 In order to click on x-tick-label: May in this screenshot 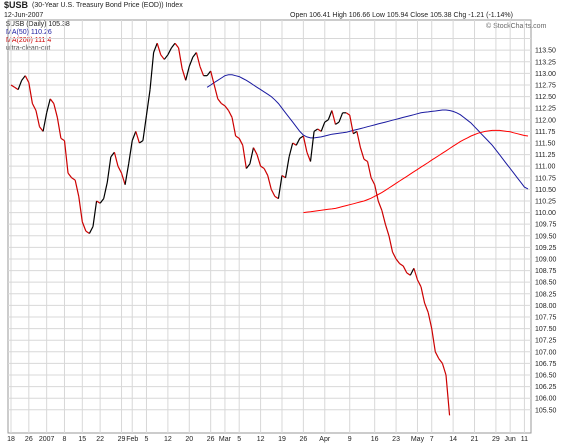, I will do `click(418, 439)`.